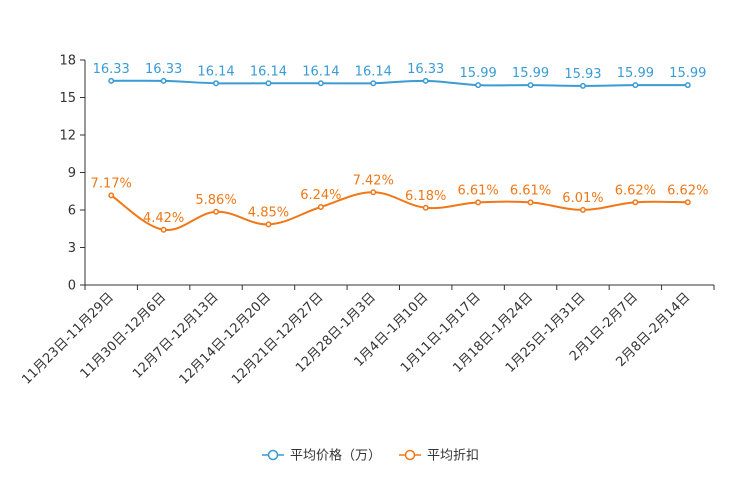 This screenshot has width=744, height=496. I want to click on legend-label-2: 平均折扣, so click(453, 456).